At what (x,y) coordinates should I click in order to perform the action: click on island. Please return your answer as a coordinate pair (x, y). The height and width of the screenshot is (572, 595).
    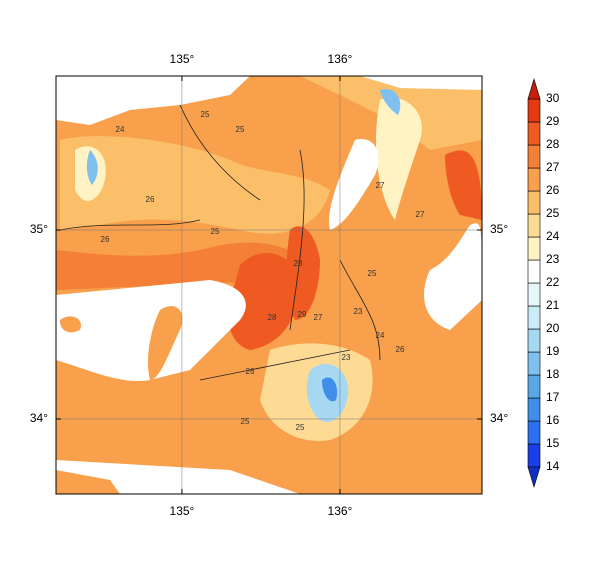
    Looking at the image, I should click on (70, 324).